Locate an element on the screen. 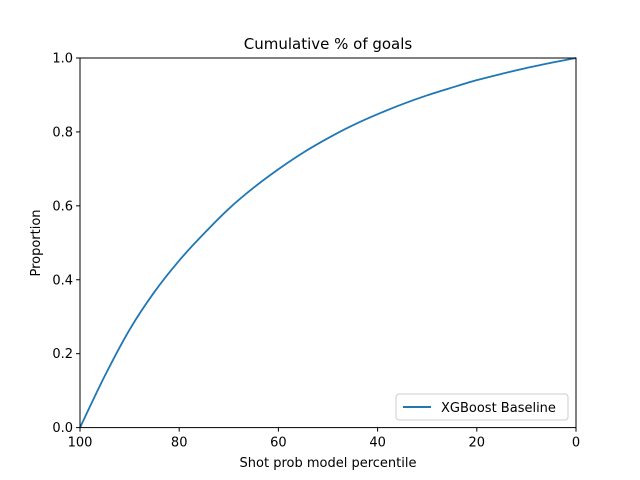 This screenshot has height=480, width=640. y-tick-label: 0.2 is located at coordinates (62, 354).